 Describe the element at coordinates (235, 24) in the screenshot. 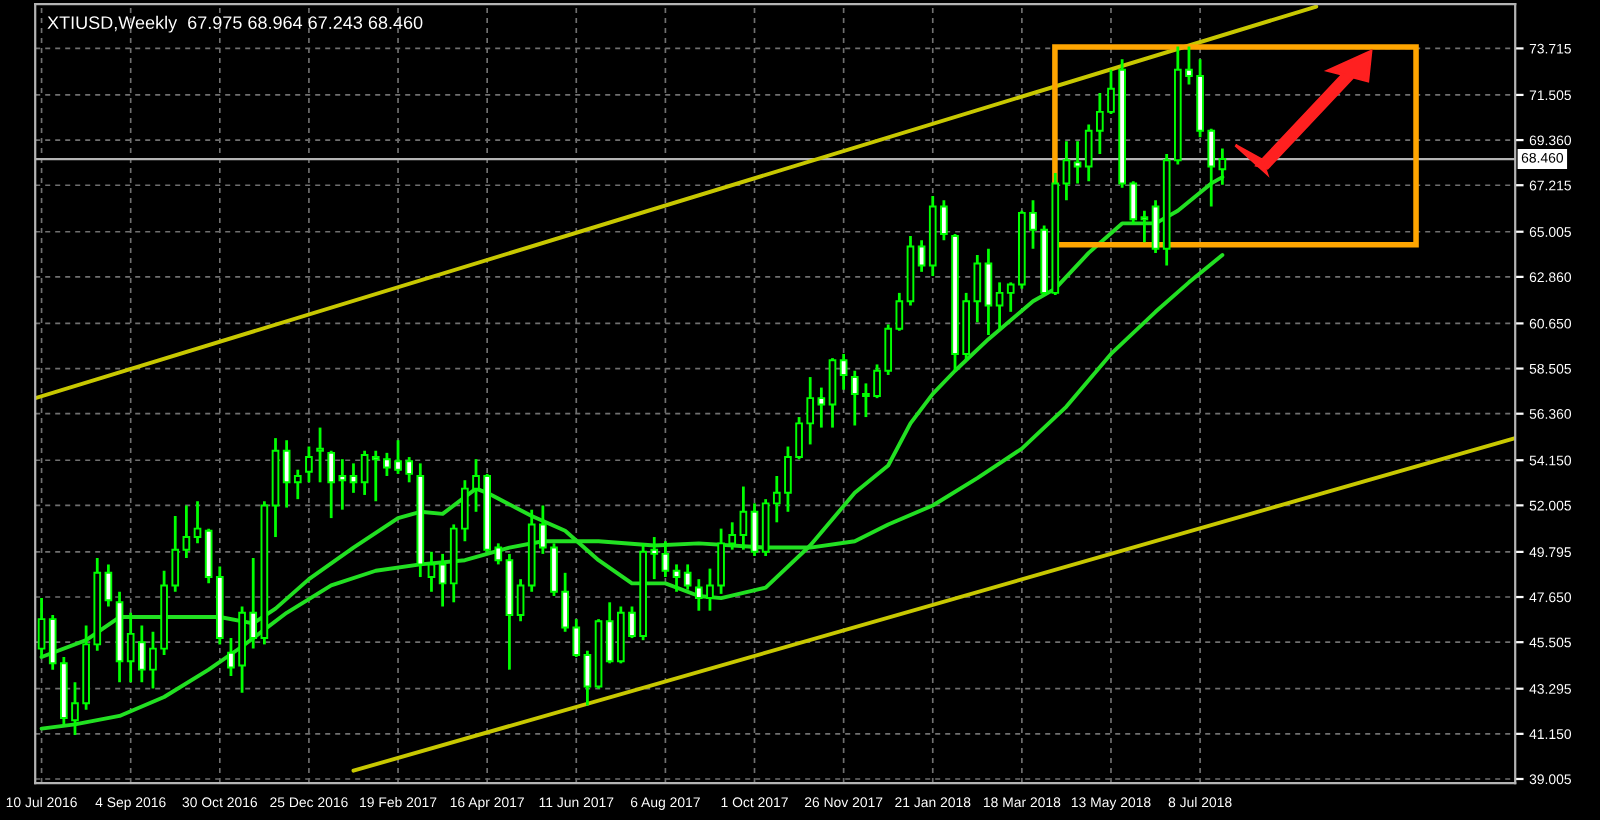

I see `text: XTIUSD,Weekly 67.975 68.964 67.243 68.460` at that location.